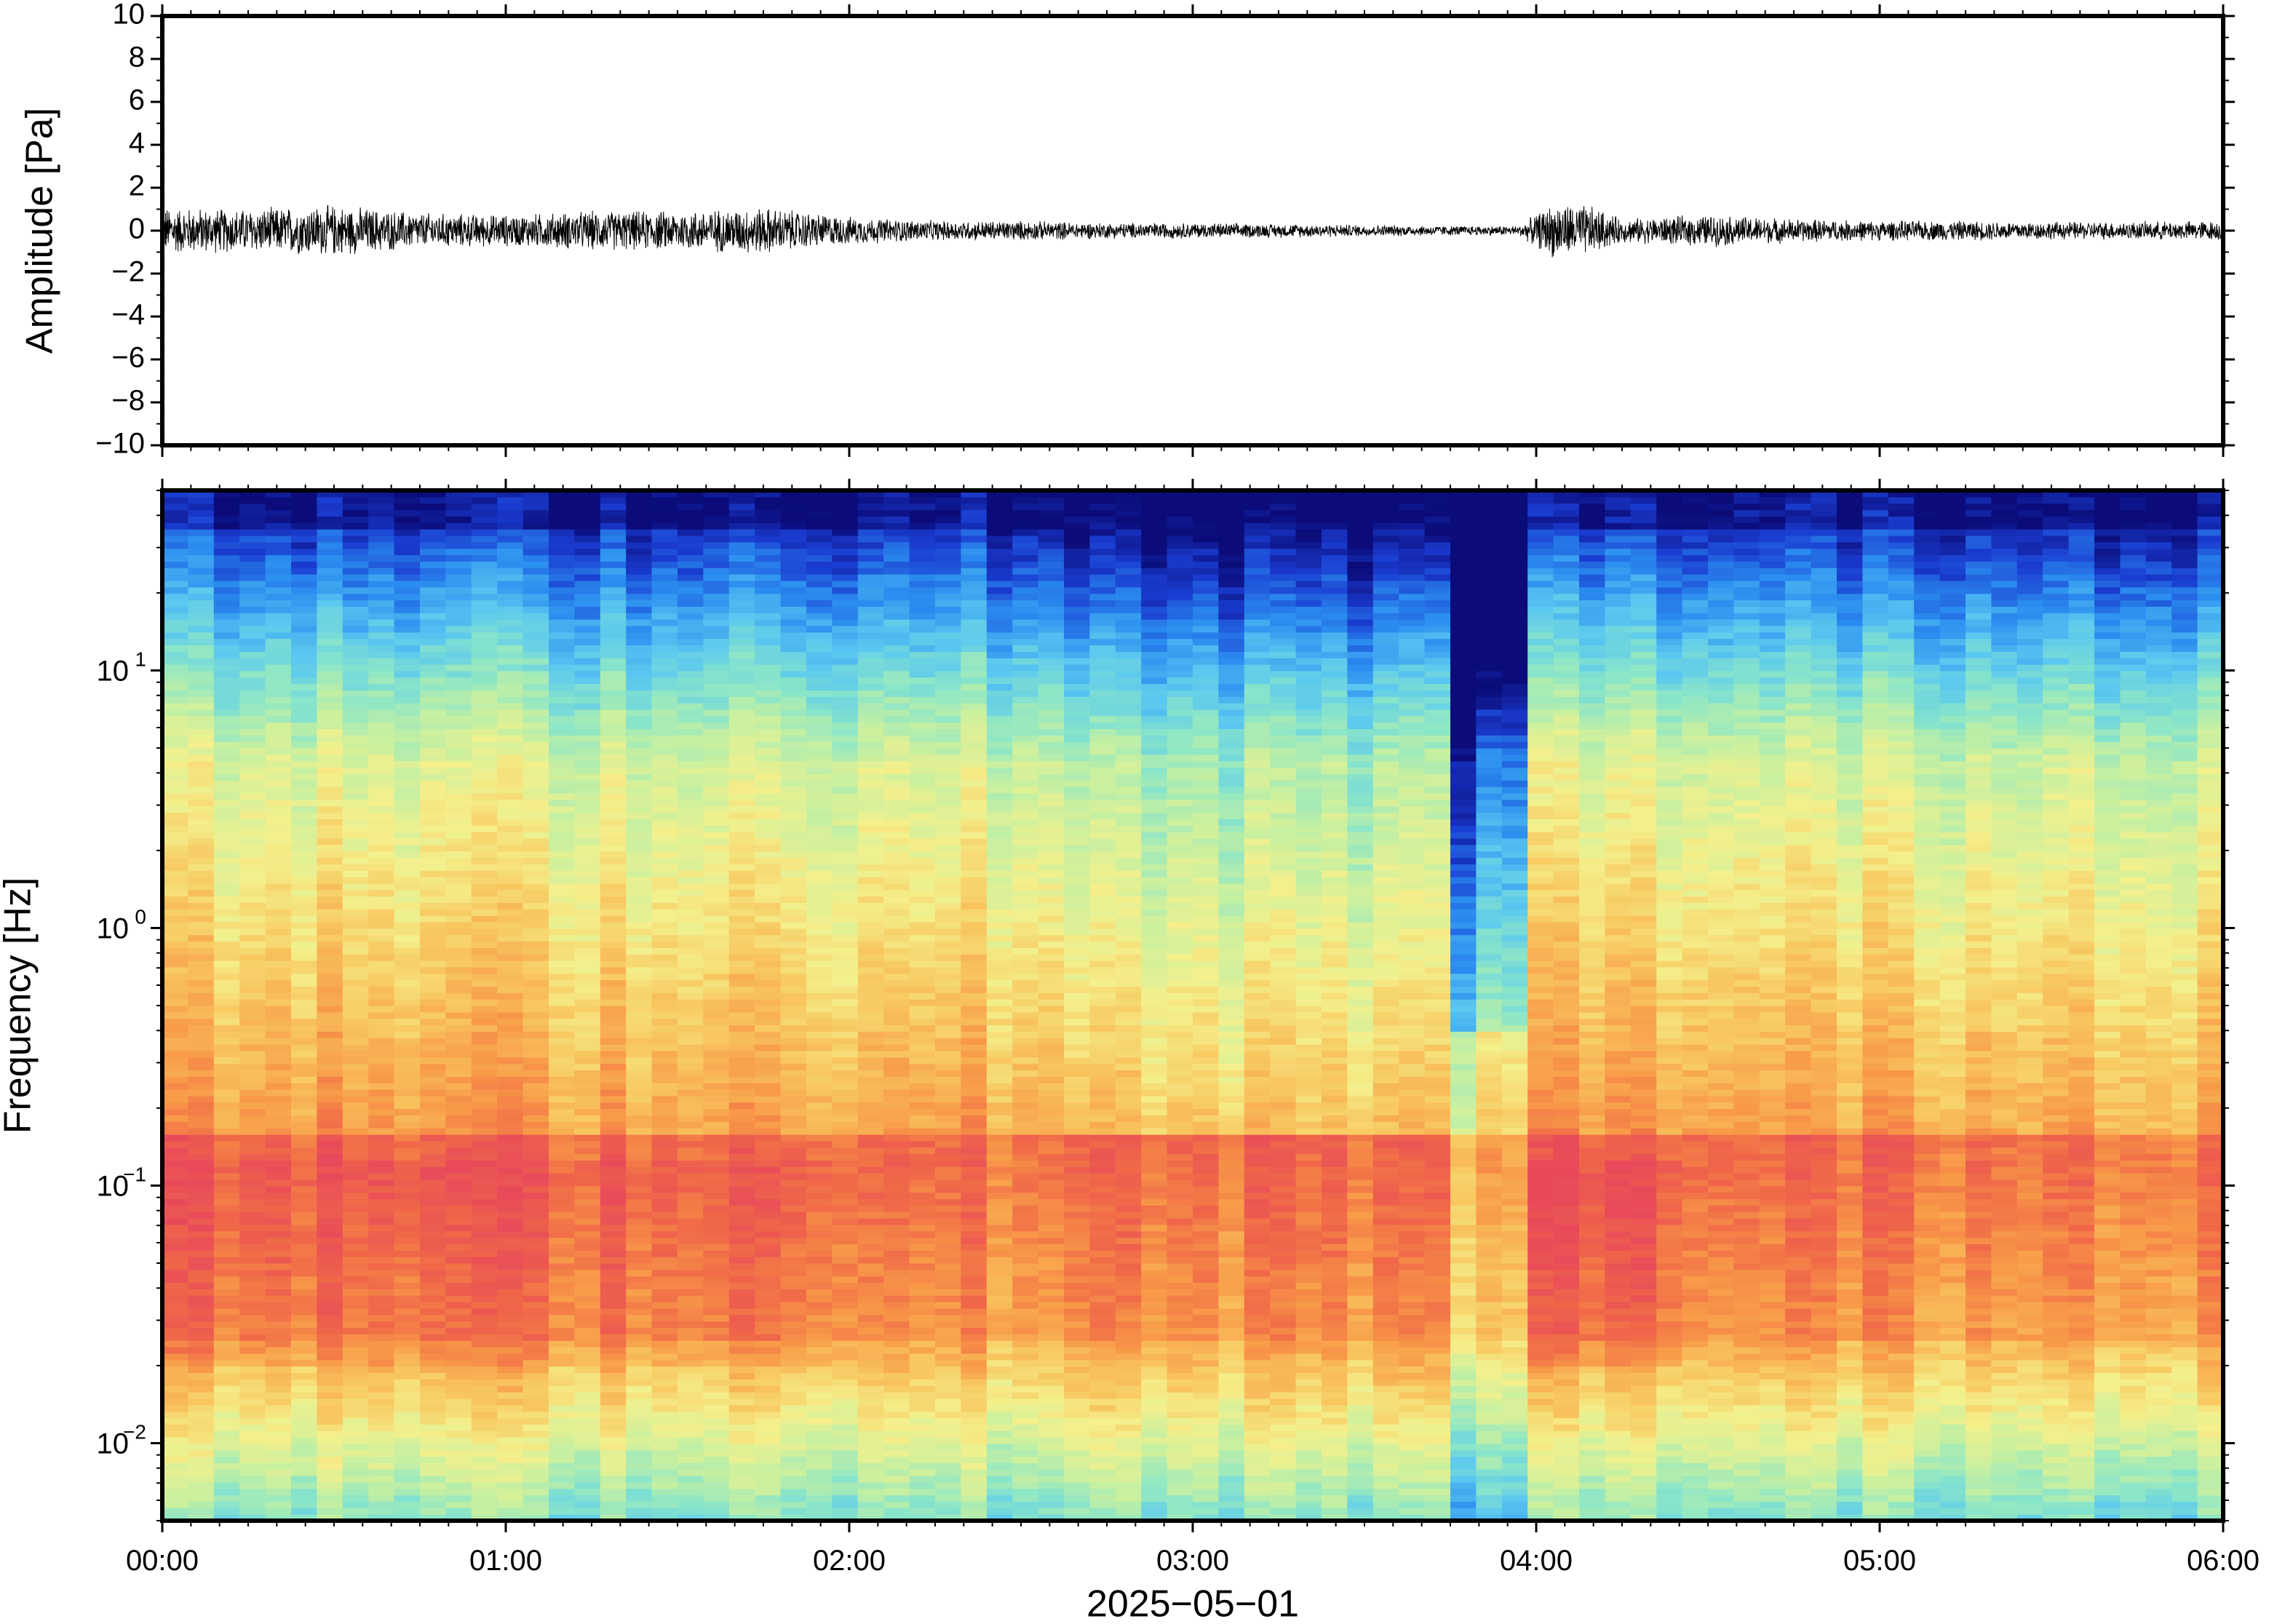  What do you see at coordinates (137, 100) in the screenshot?
I see `amplitude-tick-label: 6` at bounding box center [137, 100].